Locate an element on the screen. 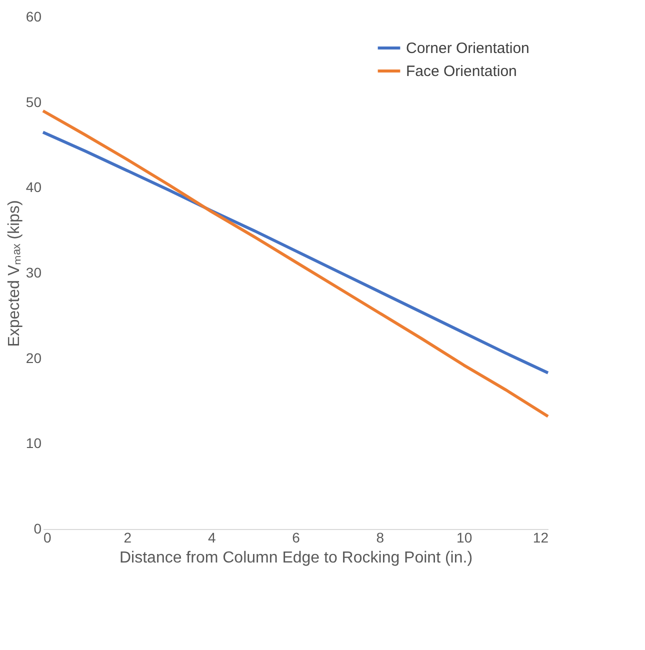 The height and width of the screenshot is (650, 645). y-tick-label: 20 is located at coordinates (34, 358).